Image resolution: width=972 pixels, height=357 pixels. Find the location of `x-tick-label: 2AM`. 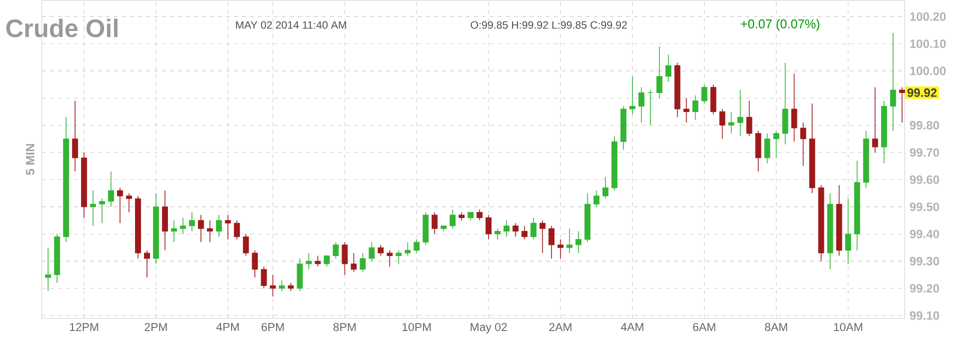

x-tick-label: 2AM is located at coordinates (560, 326).